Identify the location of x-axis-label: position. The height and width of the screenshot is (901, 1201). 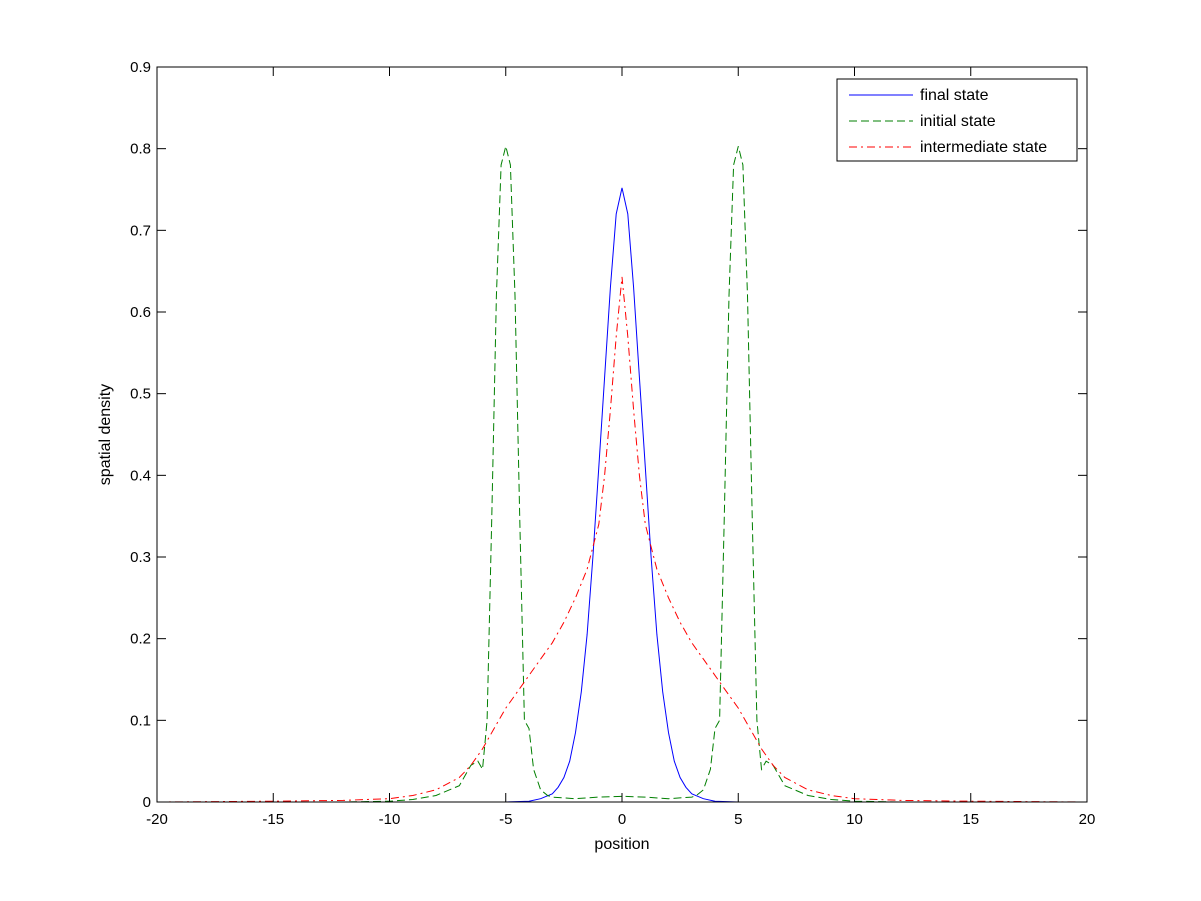
(621, 844).